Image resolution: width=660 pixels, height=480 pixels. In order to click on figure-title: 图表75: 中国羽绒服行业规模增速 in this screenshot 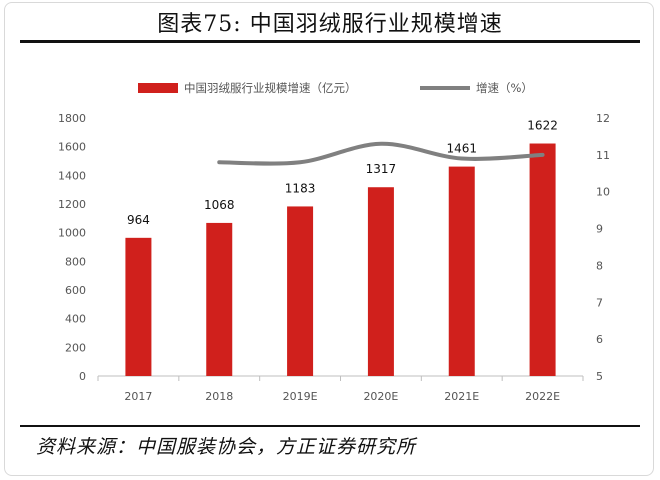, I will do `click(330, 24)`.